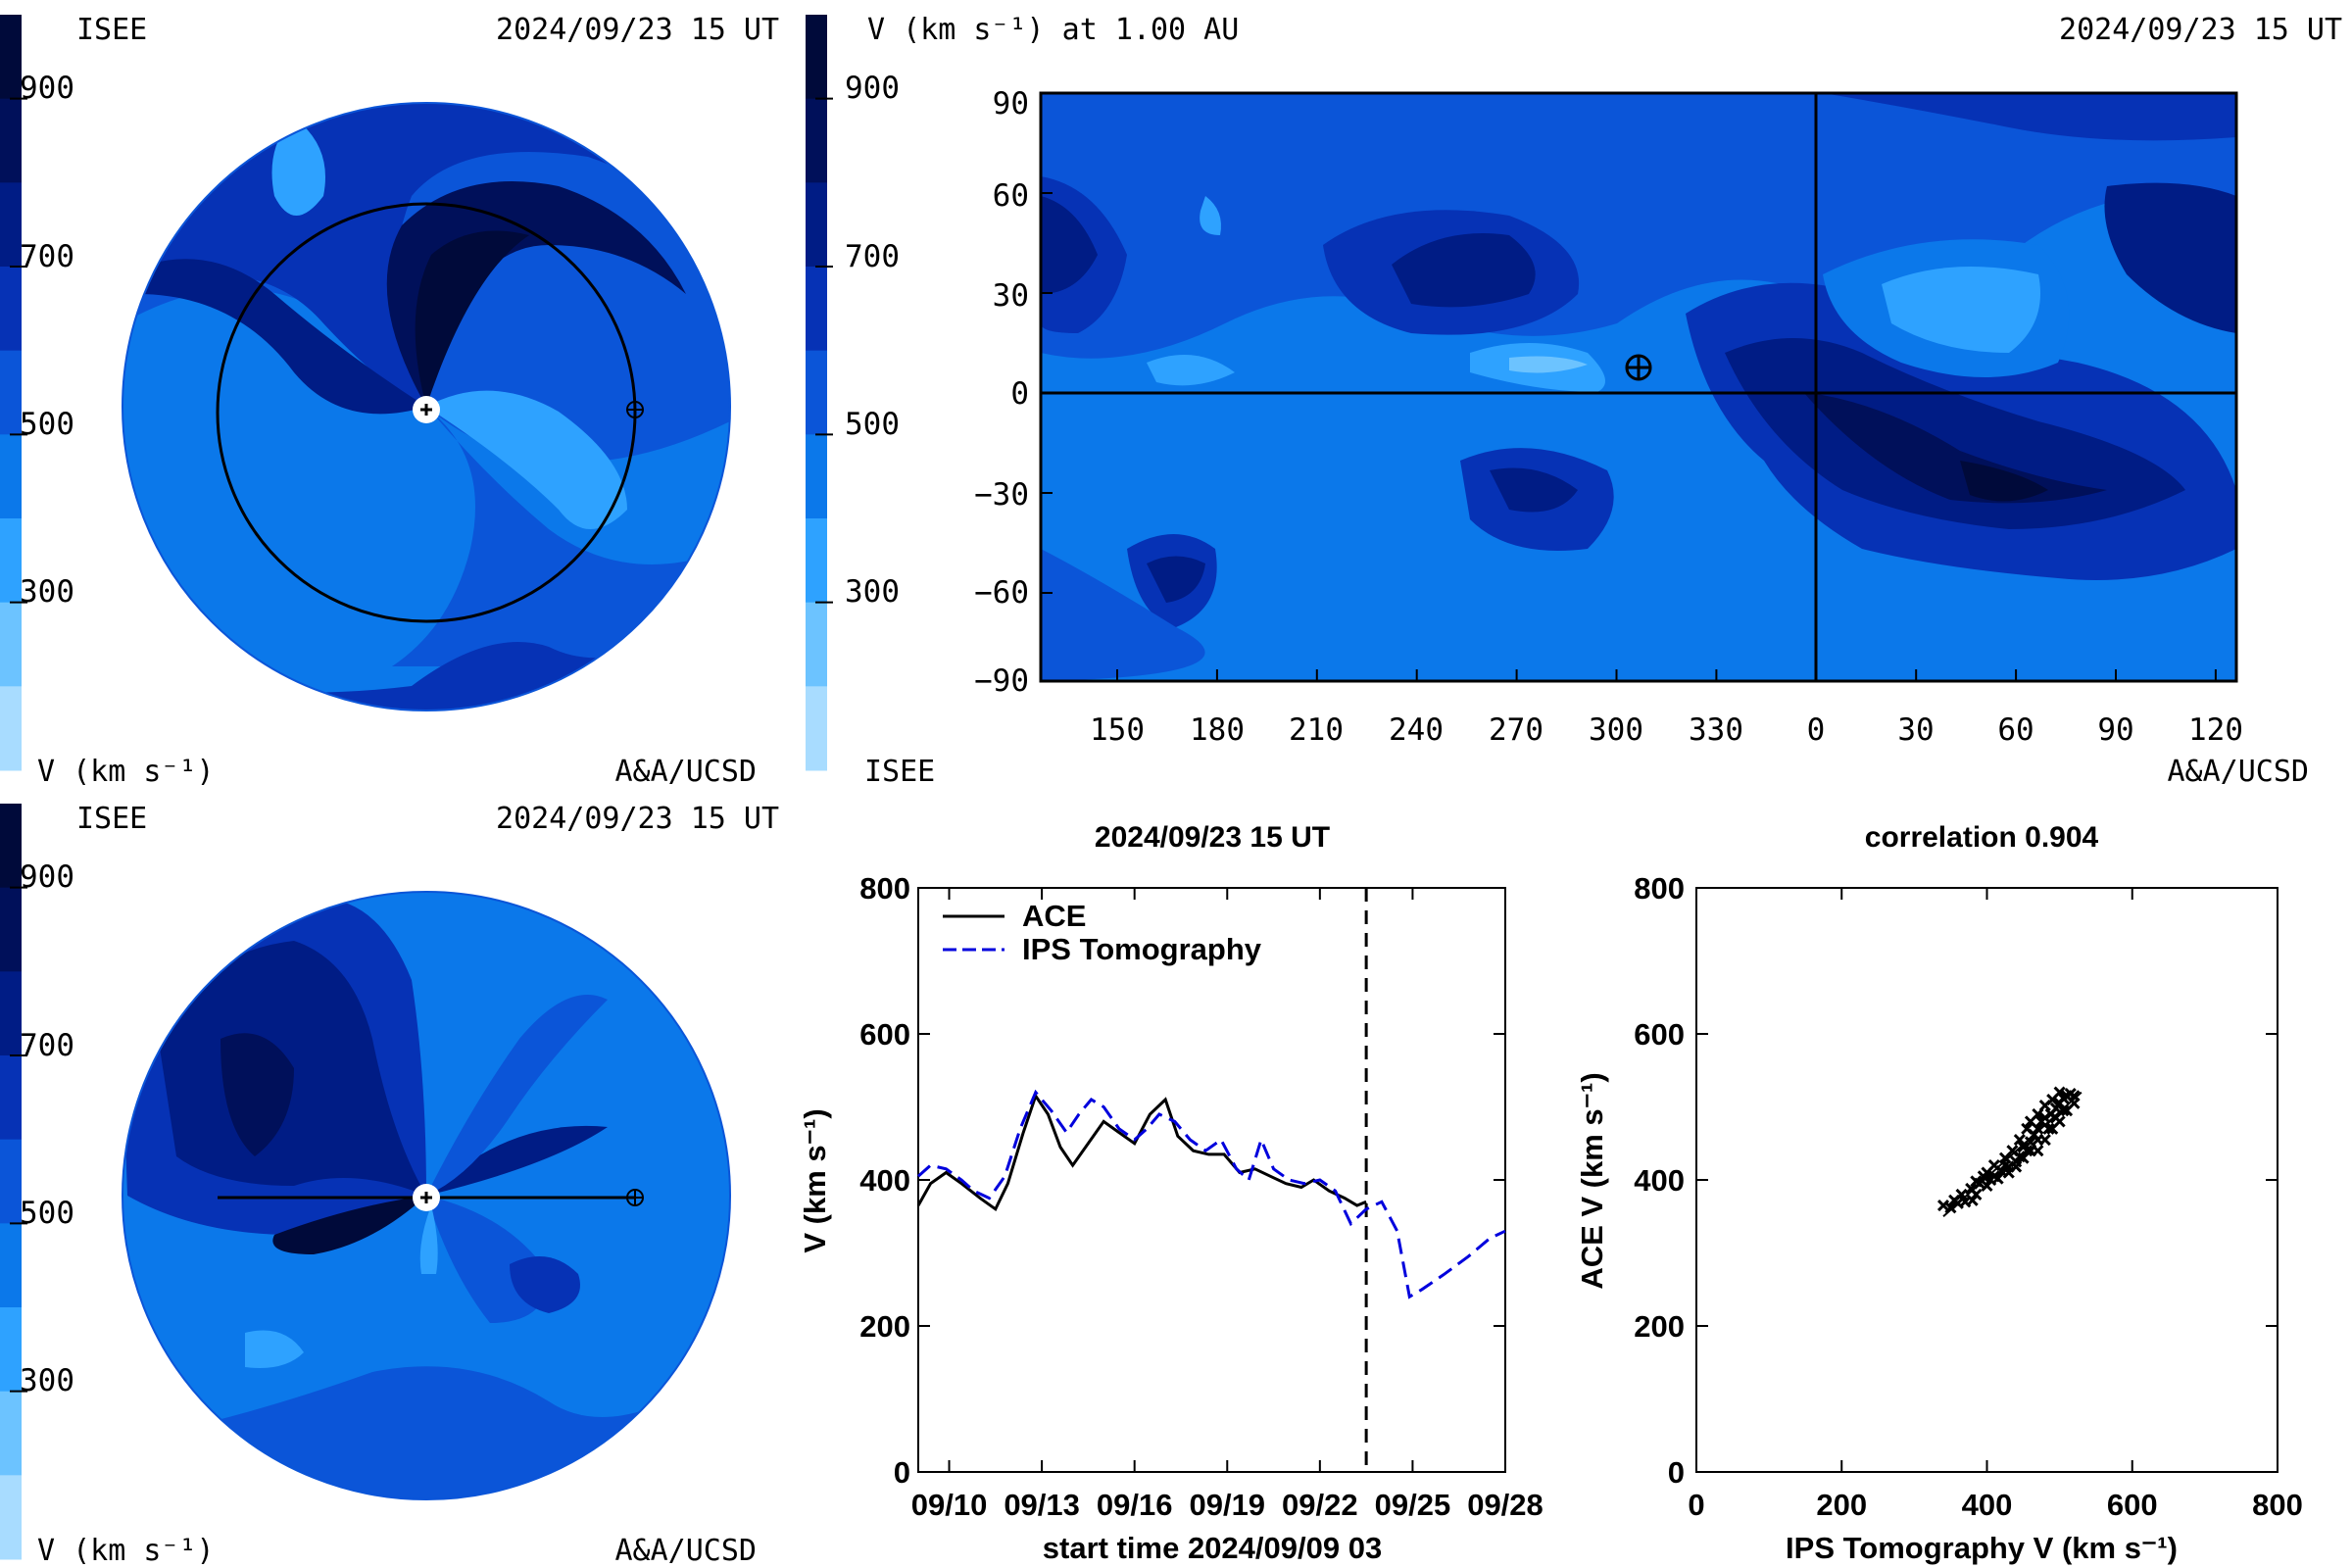 The height and width of the screenshot is (1568, 2352). What do you see at coordinates (1011, 104) in the screenshot?
I see `lat-tick: 90` at bounding box center [1011, 104].